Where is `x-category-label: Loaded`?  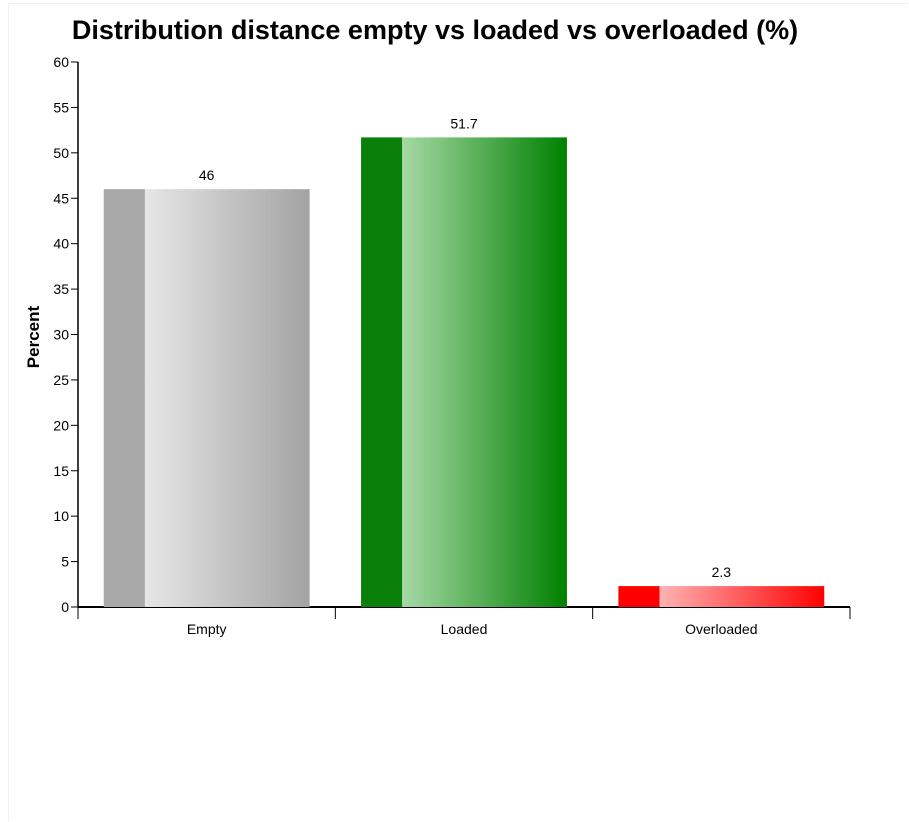
x-category-label: Loaded is located at coordinates (464, 629).